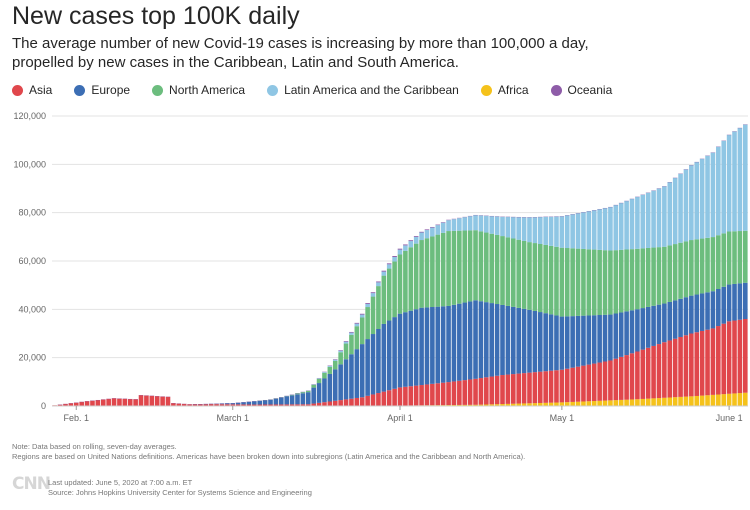  What do you see at coordinates (556, 90) in the screenshot?
I see `legend-swatch-oceania` at bounding box center [556, 90].